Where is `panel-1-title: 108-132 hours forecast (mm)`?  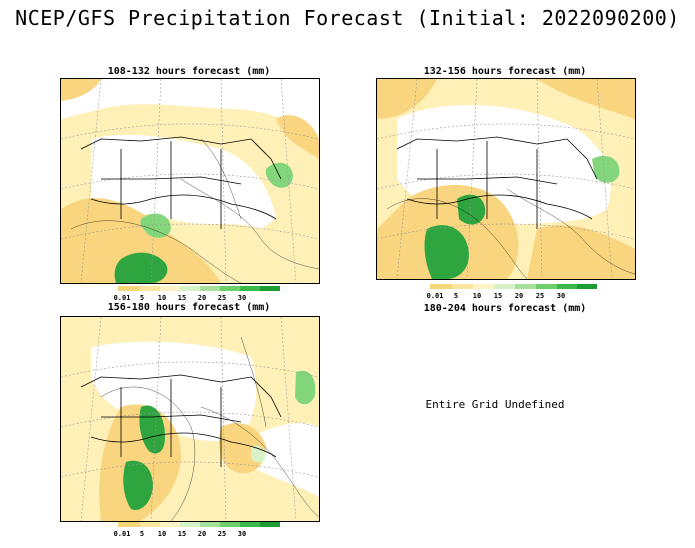
panel-1-title: 108-132 hours forecast (mm) is located at coordinates (189, 71).